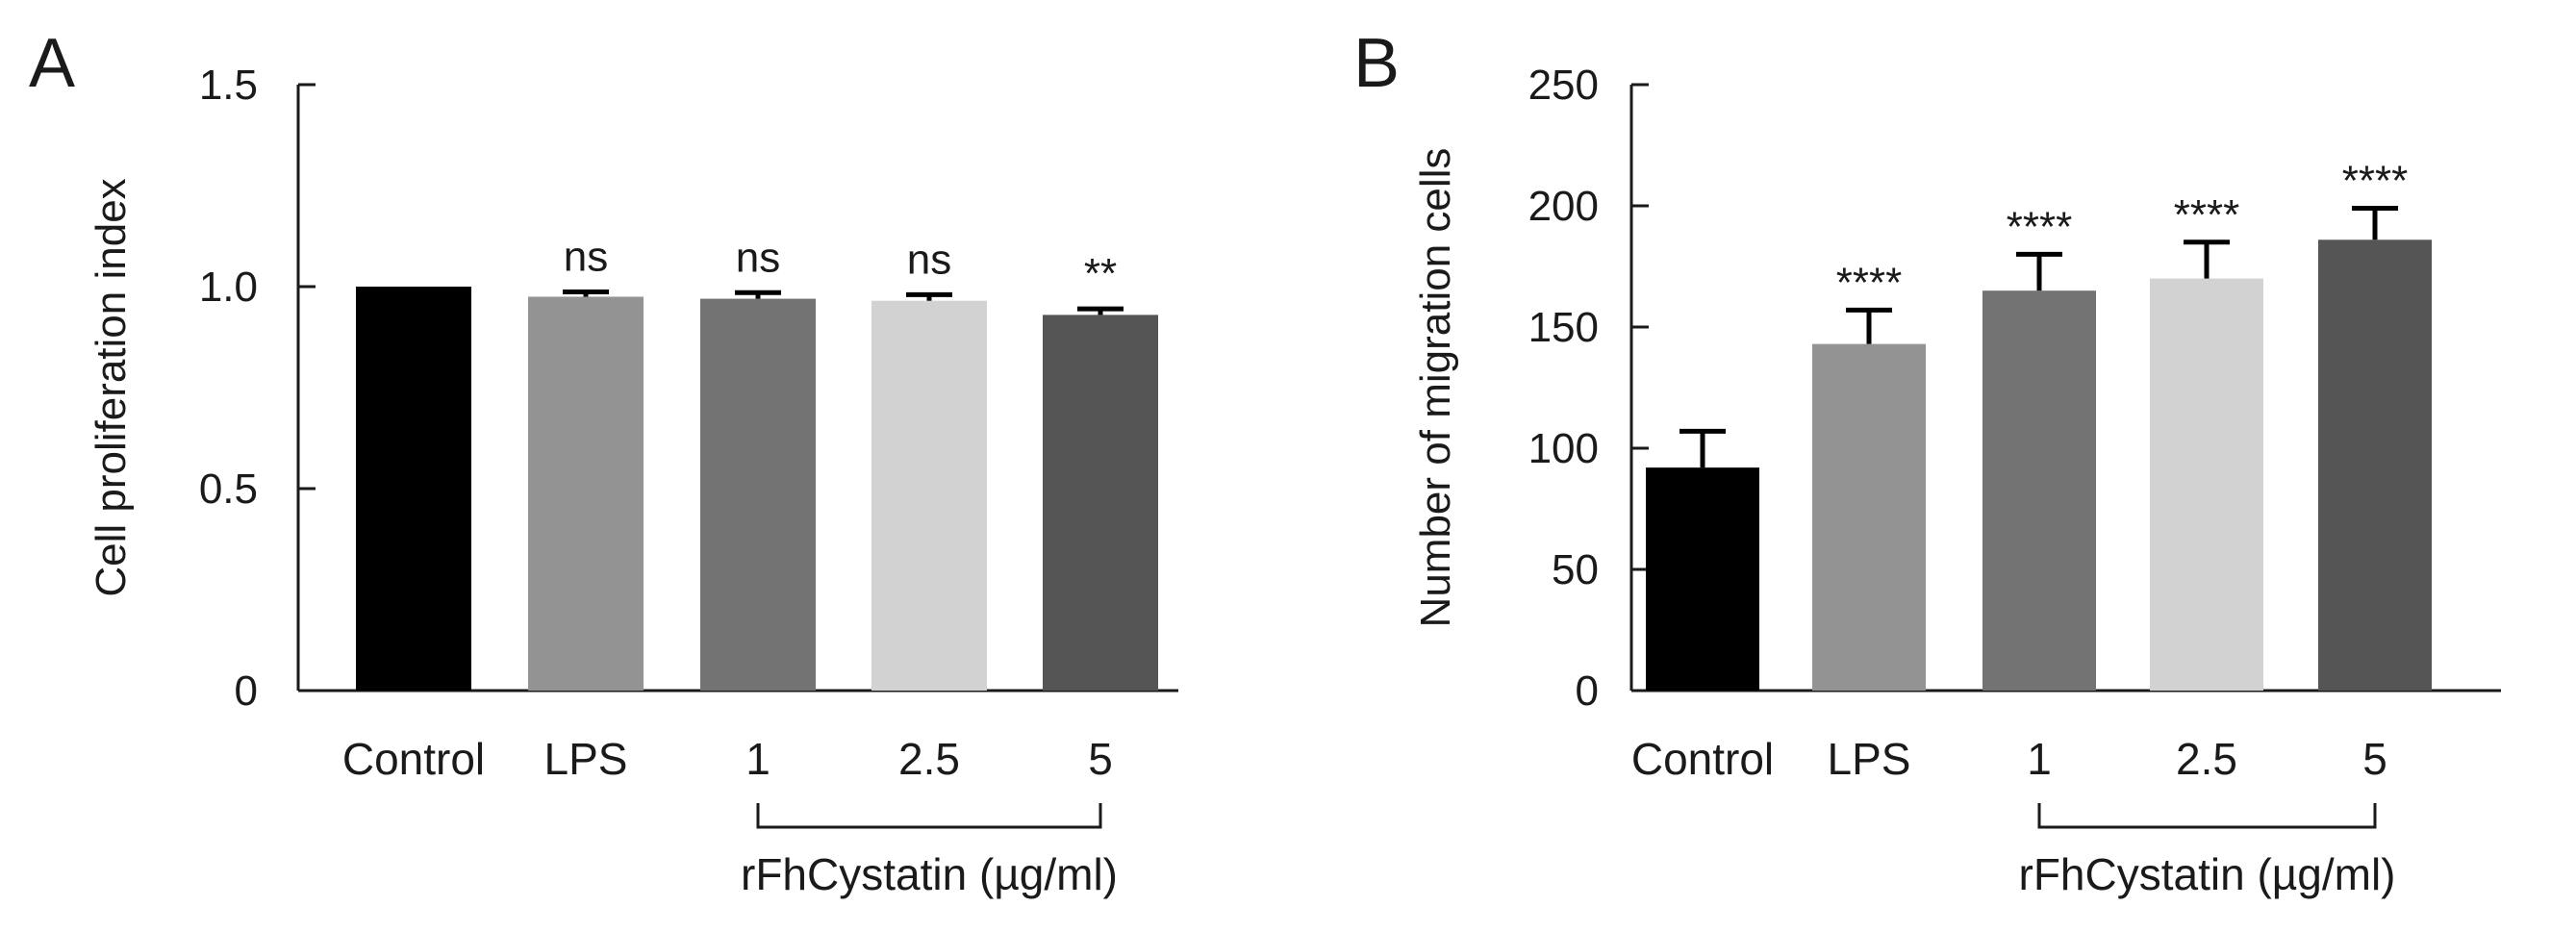 The image size is (2576, 932). I want to click on y-tick-label: 1.0, so click(229, 287).